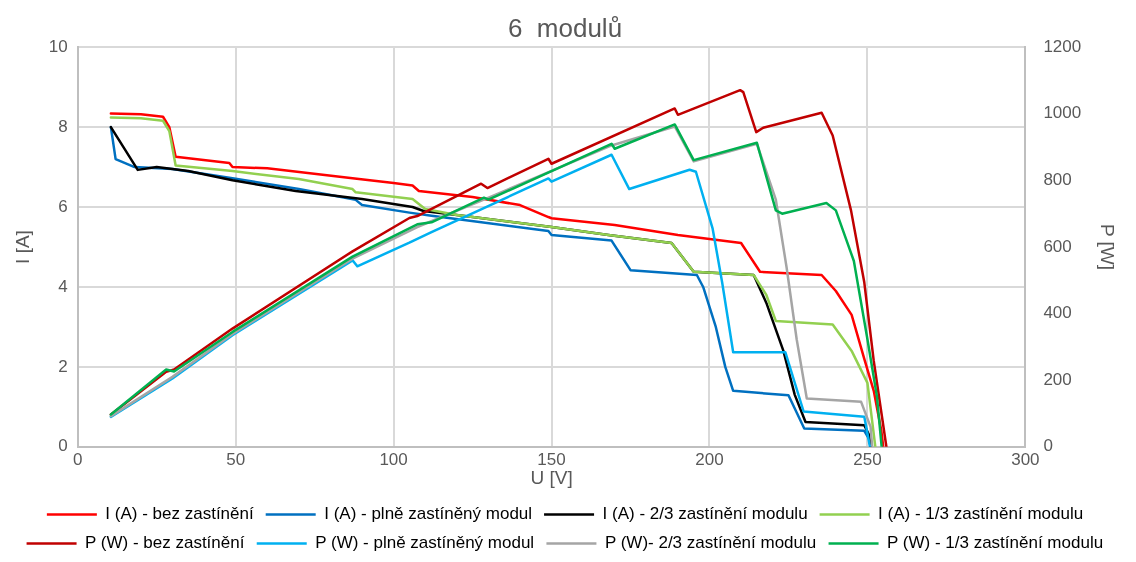 The height and width of the screenshot is (562, 1136). What do you see at coordinates (63, 366) in the screenshot?
I see `y-tick-label: 2` at bounding box center [63, 366].